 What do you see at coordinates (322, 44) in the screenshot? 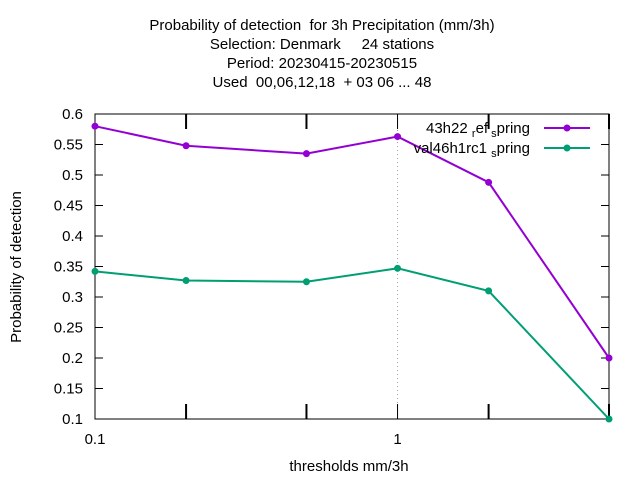
I see `chart-title-line-2: Selection: Denmark 24 stations` at bounding box center [322, 44].